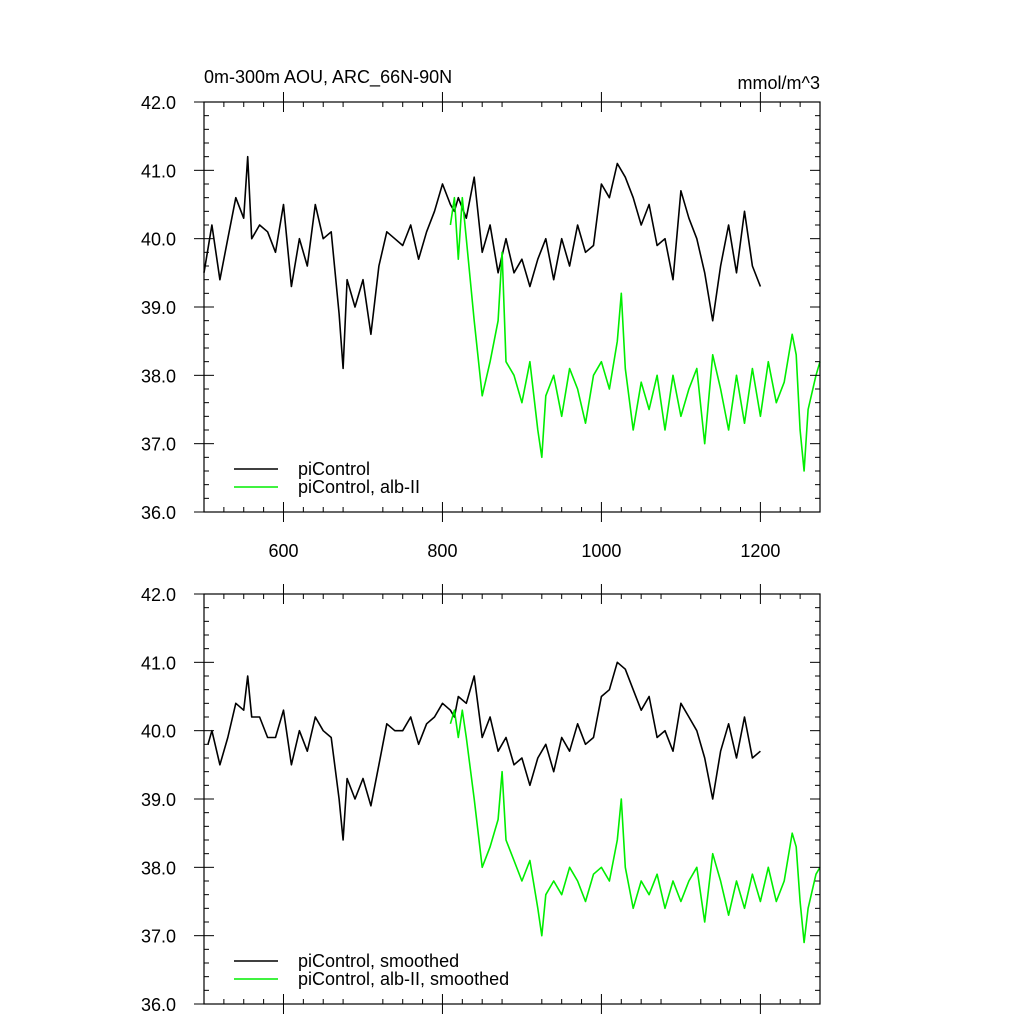  What do you see at coordinates (403, 979) in the screenshot?
I see `legend-label: piControl, alb-II, smoothed` at bounding box center [403, 979].